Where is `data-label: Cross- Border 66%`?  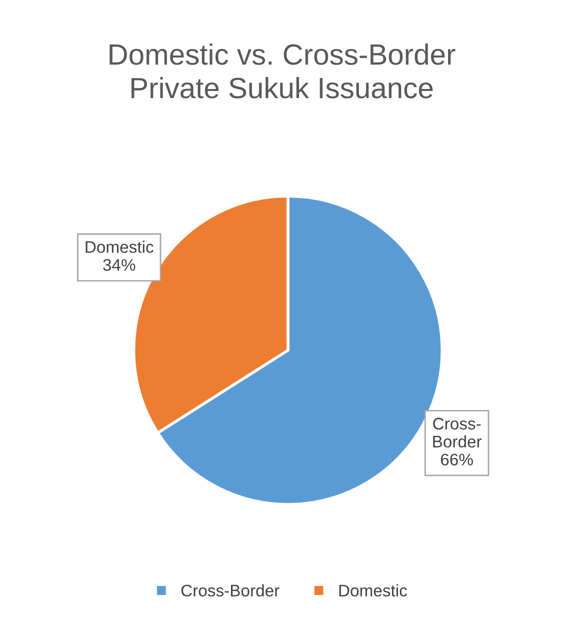 data-label: Cross- Border 66% is located at coordinates (457, 442).